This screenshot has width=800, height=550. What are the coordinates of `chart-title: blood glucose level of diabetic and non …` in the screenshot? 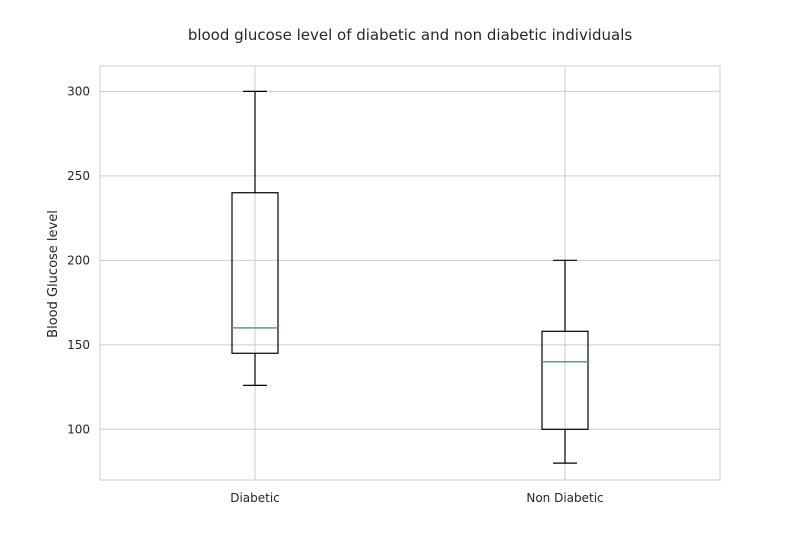 It's located at (410, 35).